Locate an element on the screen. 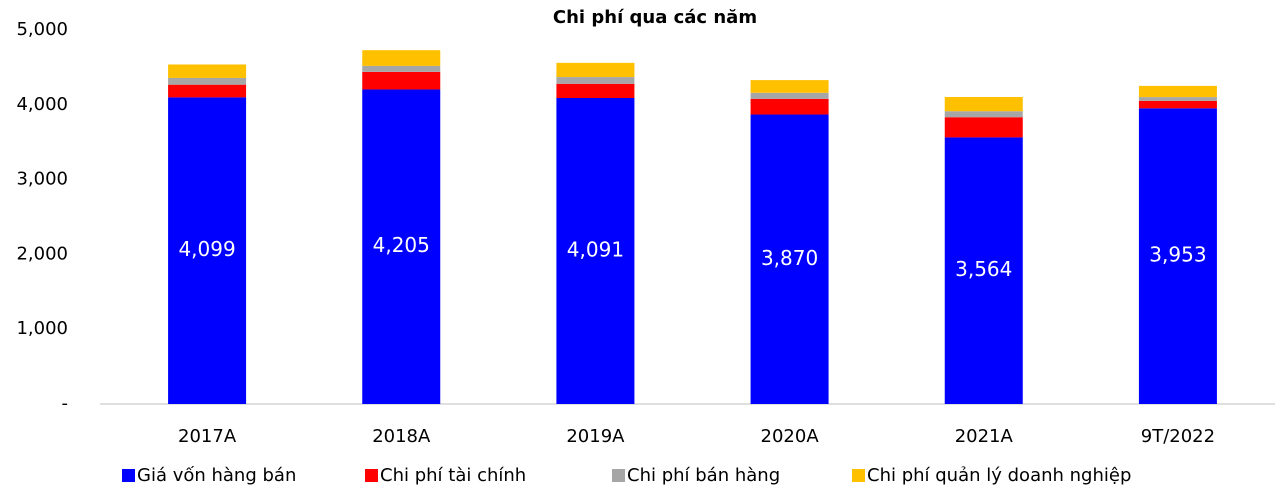 Image resolution: width=1276 pixels, height=492 pixels. data-label: 4,099 is located at coordinates (206, 249).